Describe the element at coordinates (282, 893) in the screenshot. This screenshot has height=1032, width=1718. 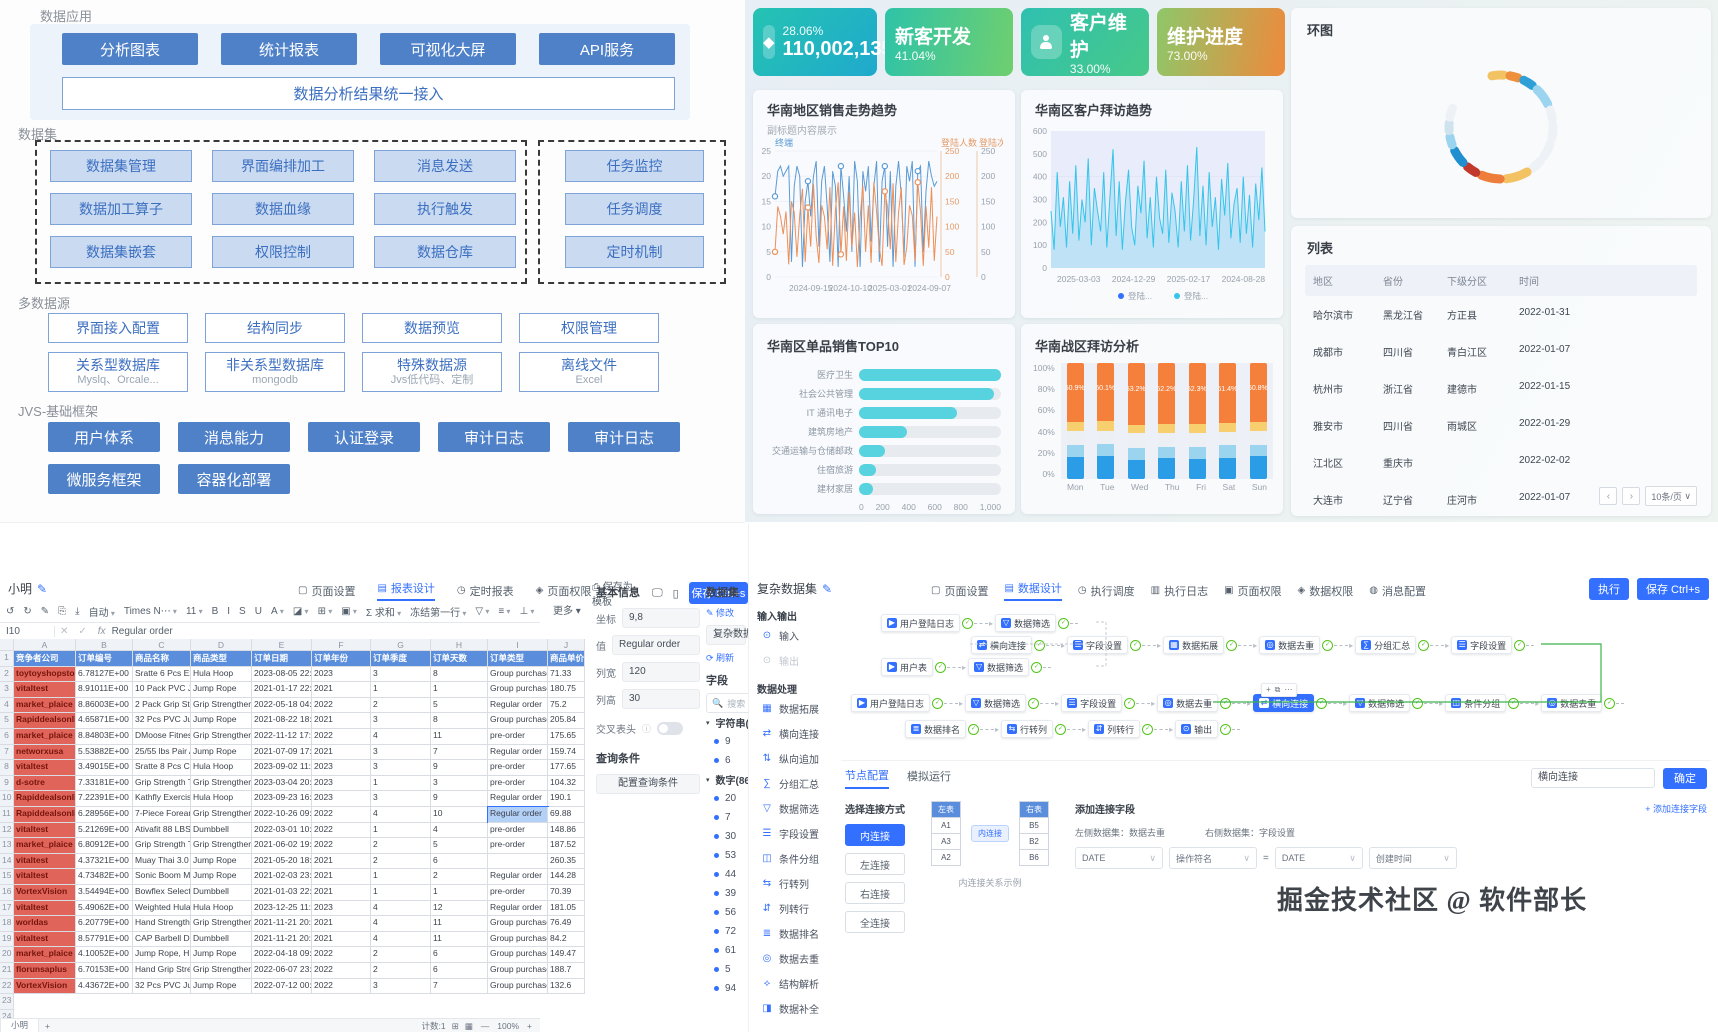
I see `cell: 2021-01-03 22:53` at that location.